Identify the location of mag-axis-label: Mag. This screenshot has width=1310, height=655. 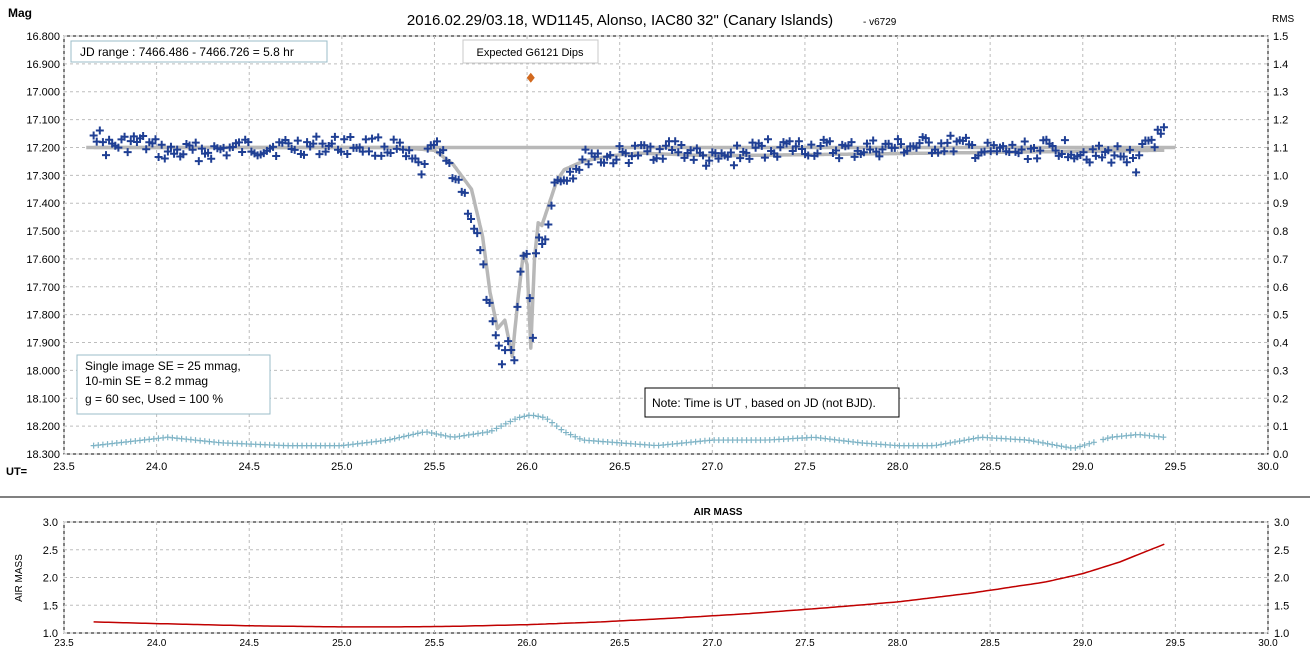
(20, 13).